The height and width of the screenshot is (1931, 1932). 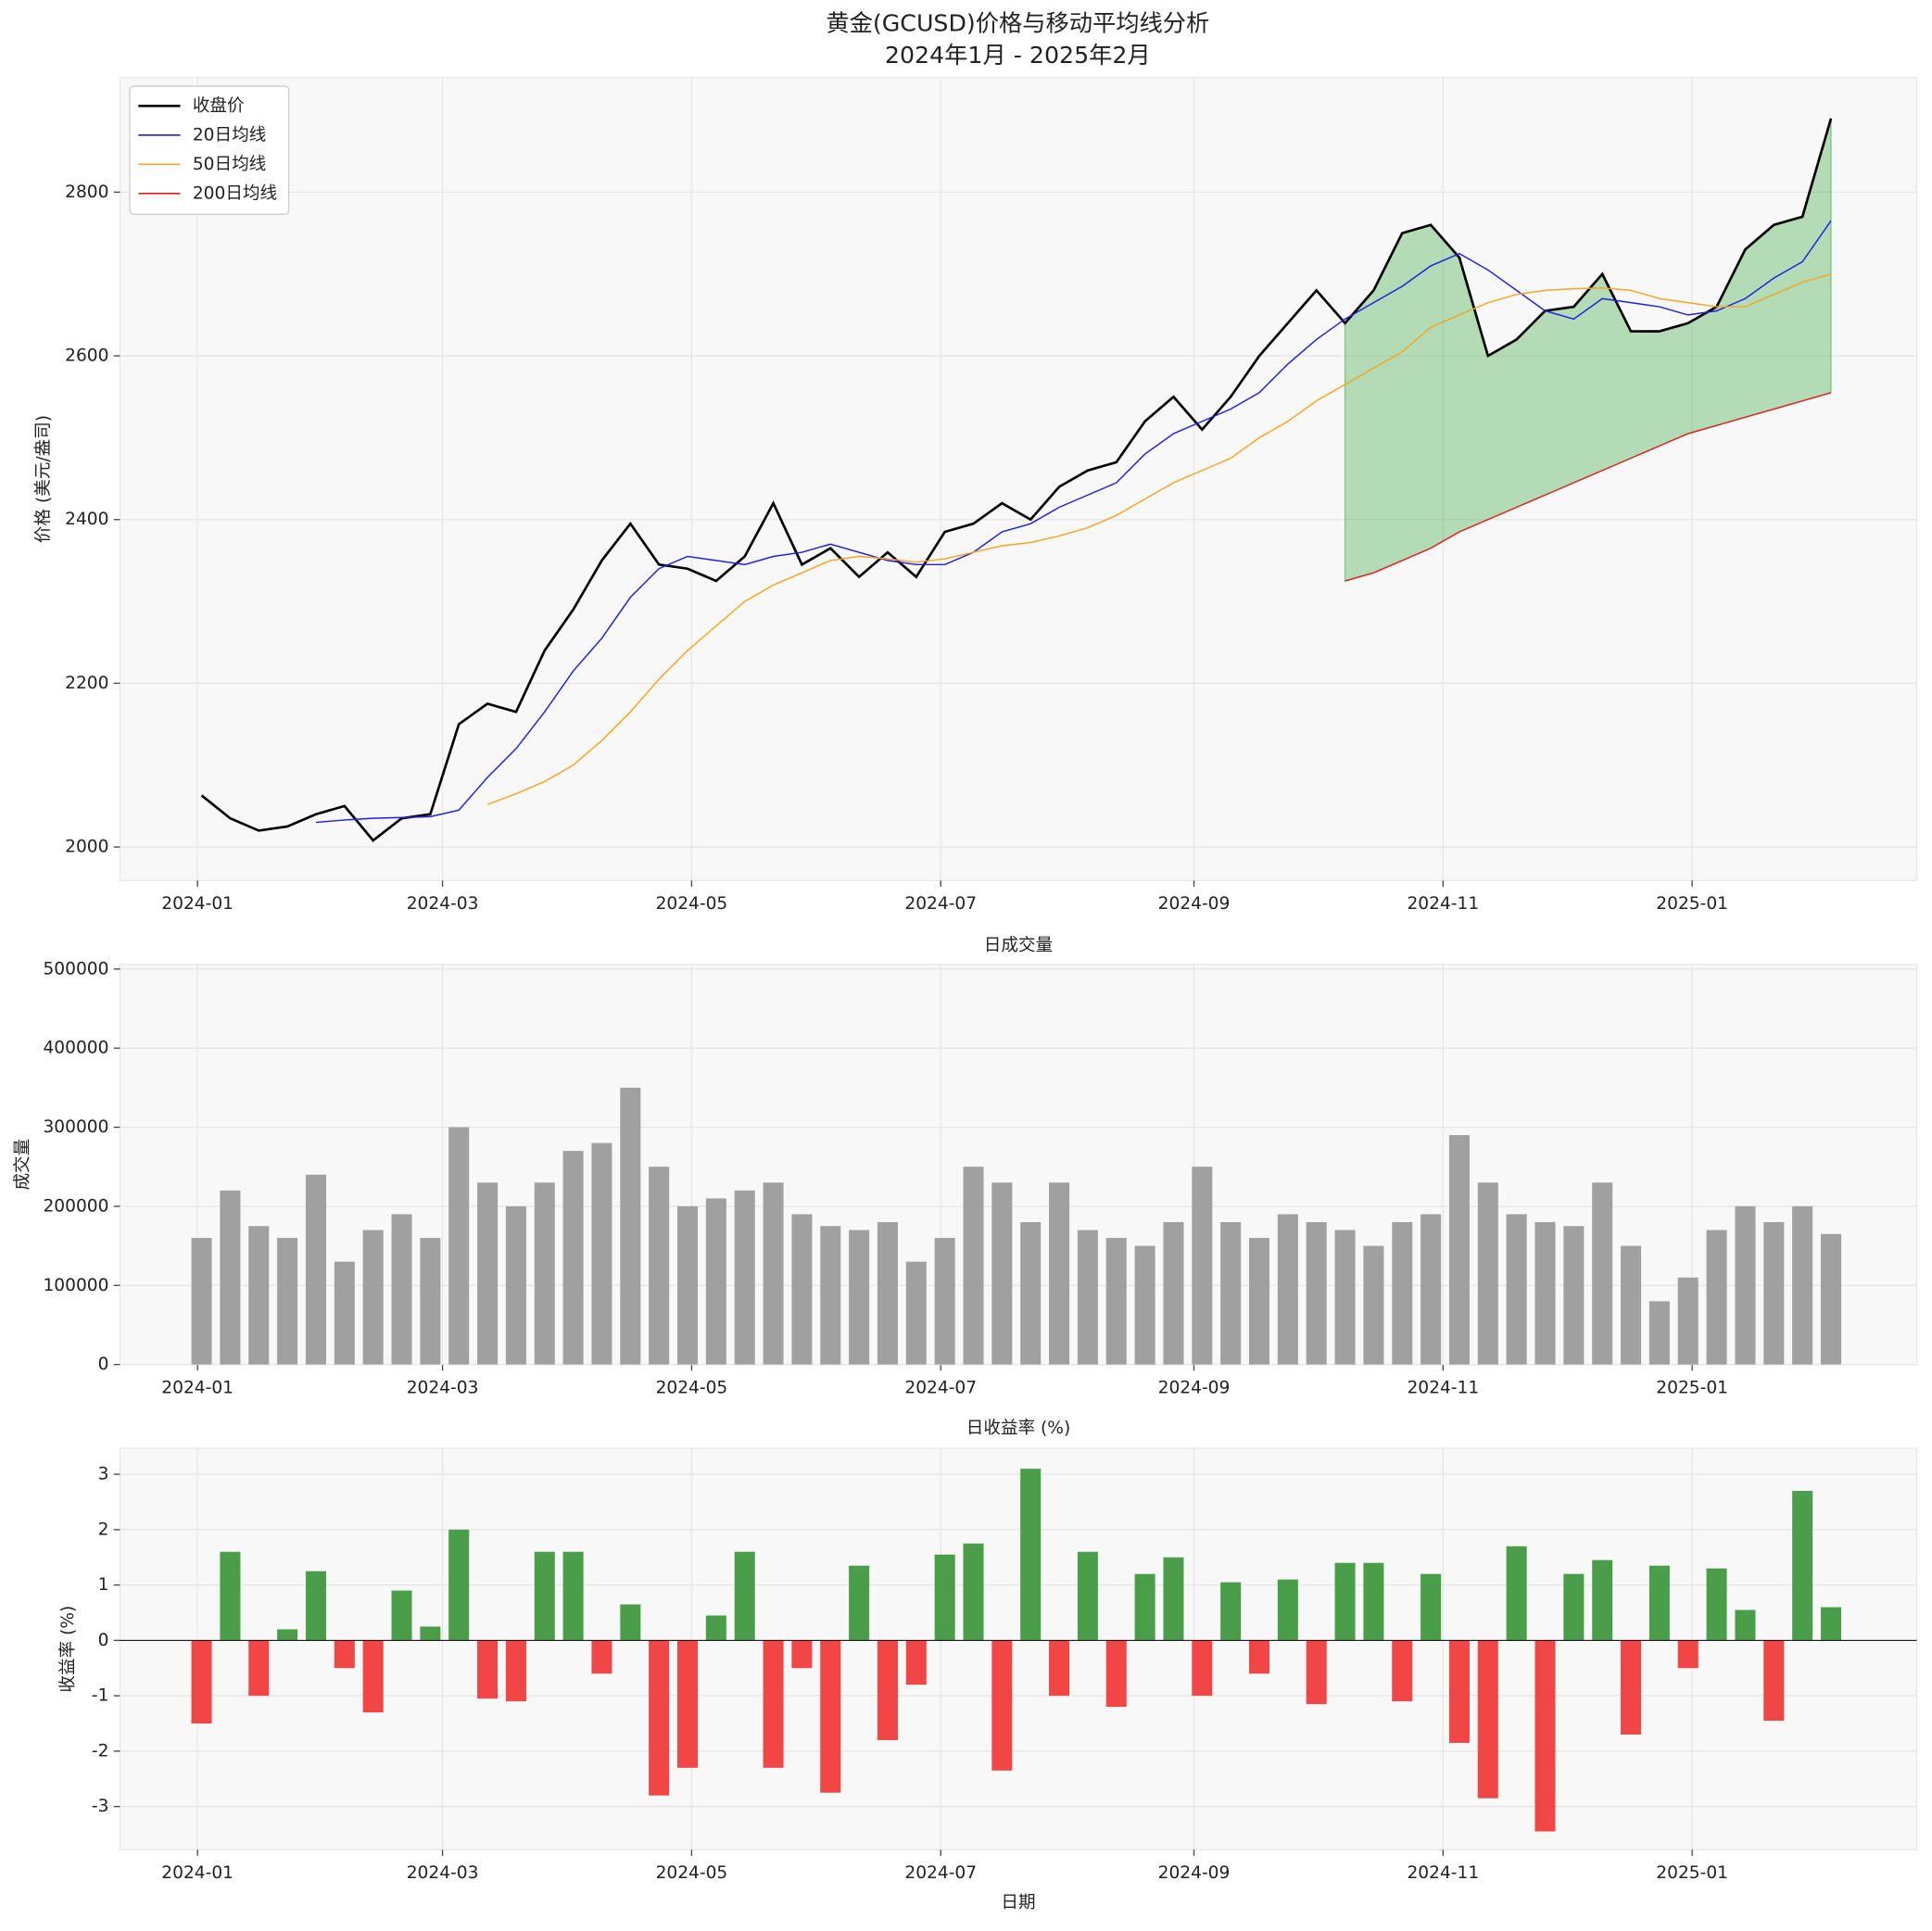 What do you see at coordinates (86, 357) in the screenshot?
I see `y-tick-label: 2600` at bounding box center [86, 357].